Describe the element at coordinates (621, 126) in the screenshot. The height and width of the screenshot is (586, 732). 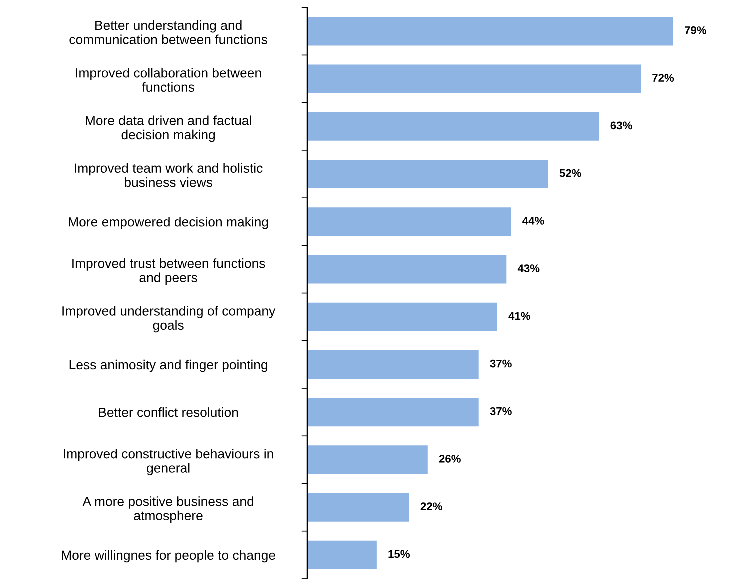
I see `data-label: 63%` at that location.